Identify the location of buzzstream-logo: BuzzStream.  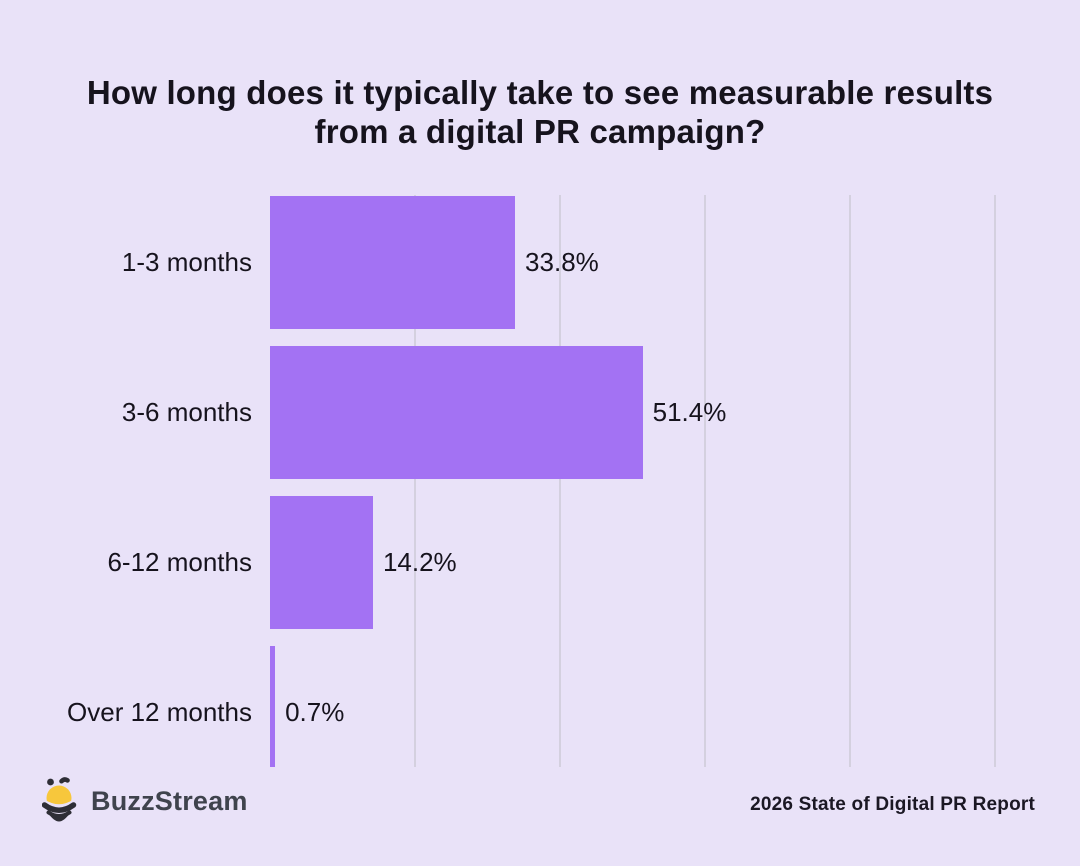
(144, 801).